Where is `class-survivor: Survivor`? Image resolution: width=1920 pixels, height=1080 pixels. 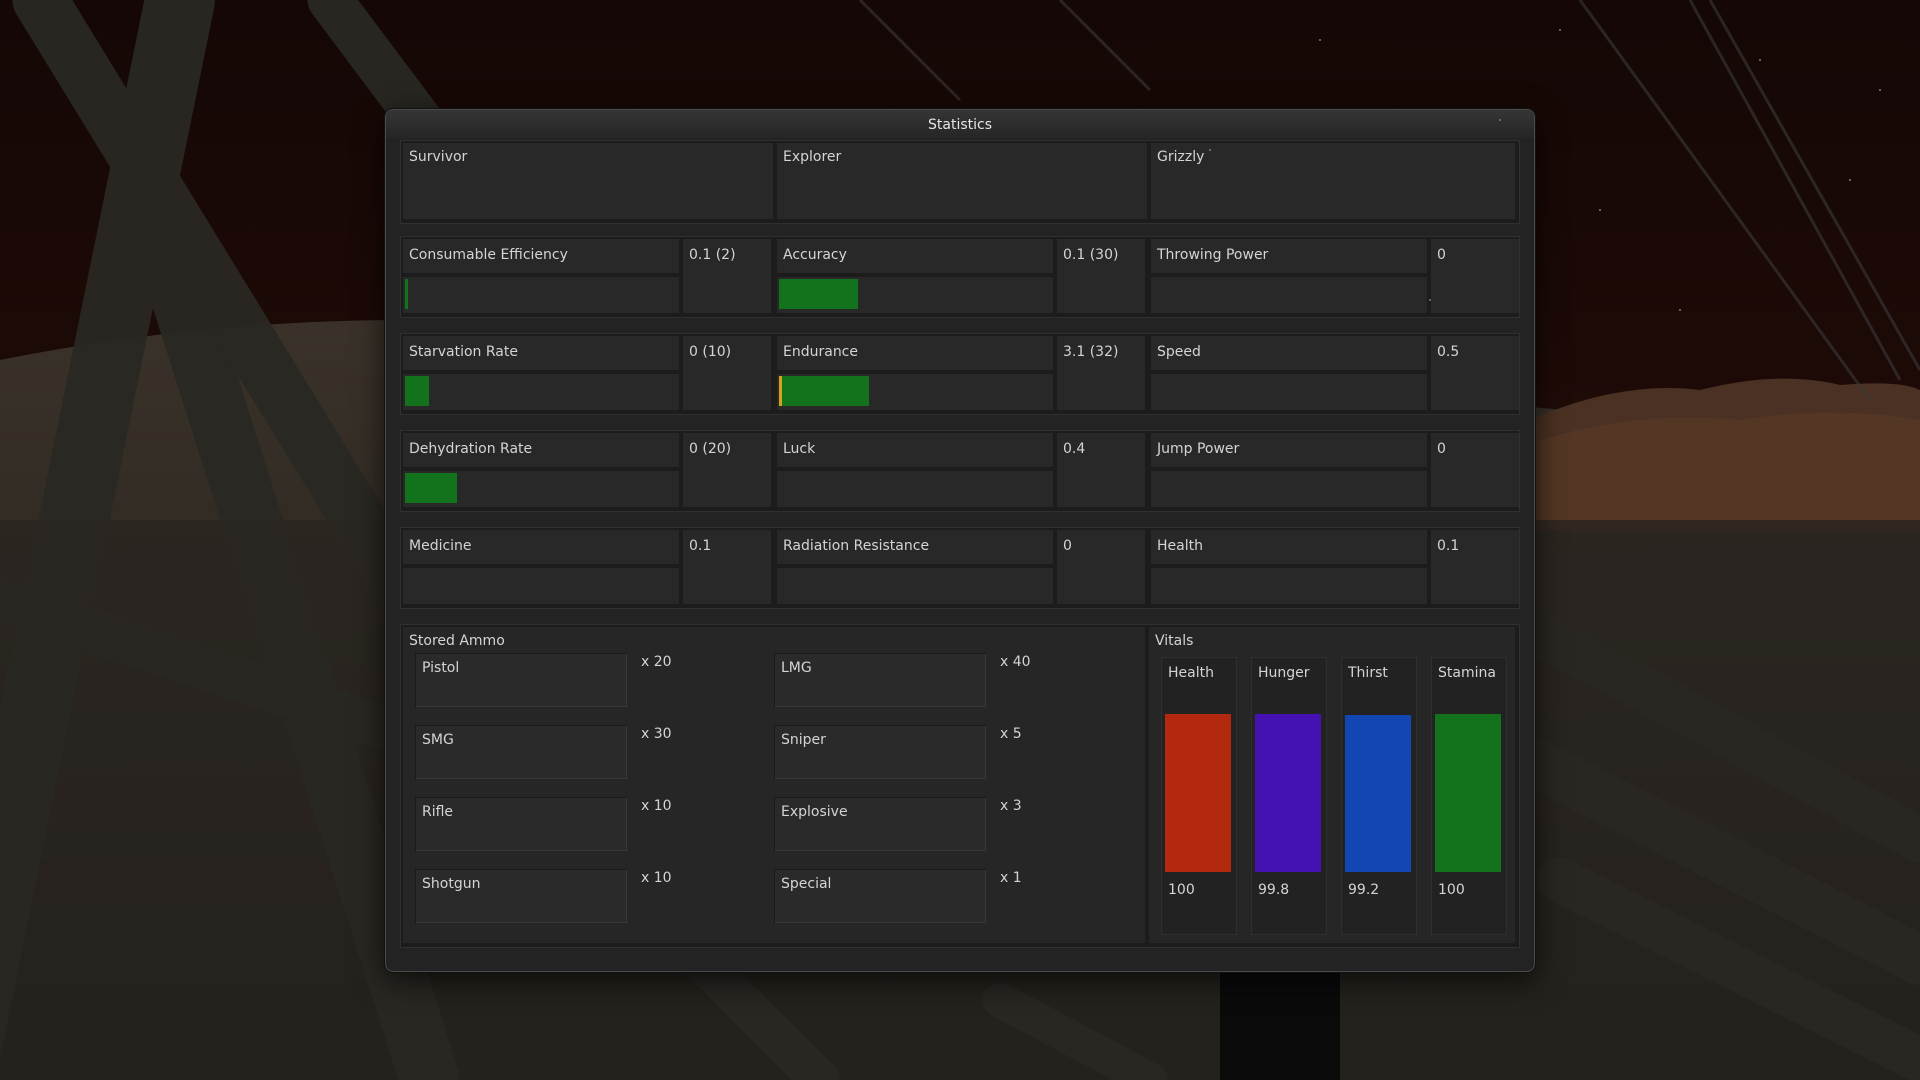
class-survivor: Survivor is located at coordinates (588, 181).